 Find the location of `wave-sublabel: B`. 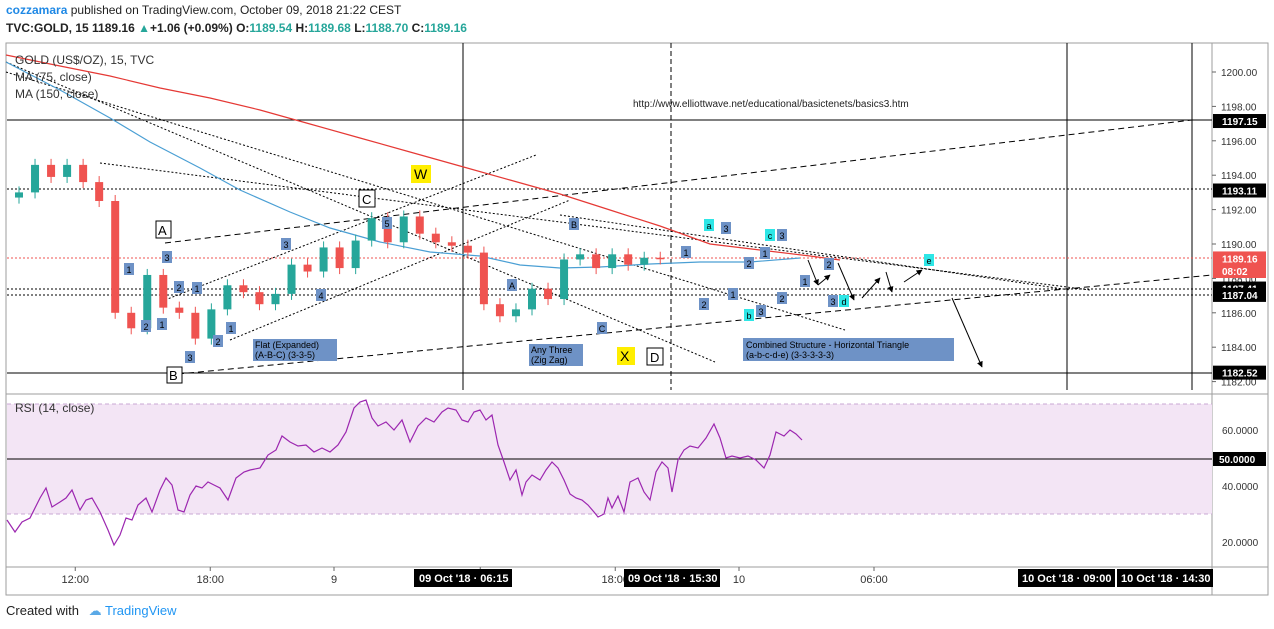

wave-sublabel: B is located at coordinates (574, 225).